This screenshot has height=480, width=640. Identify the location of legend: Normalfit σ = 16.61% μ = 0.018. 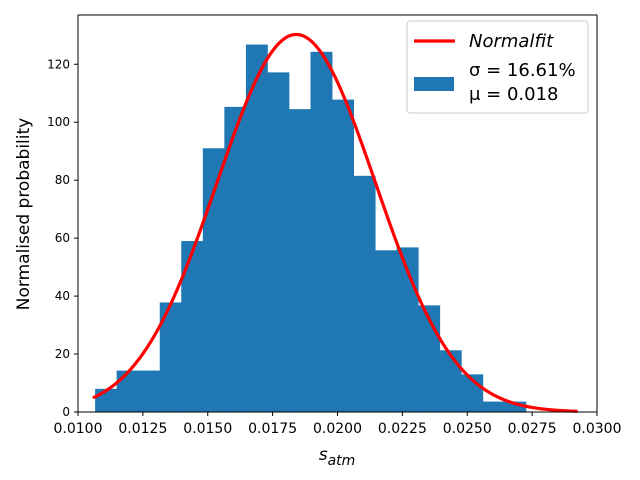
(497, 67).